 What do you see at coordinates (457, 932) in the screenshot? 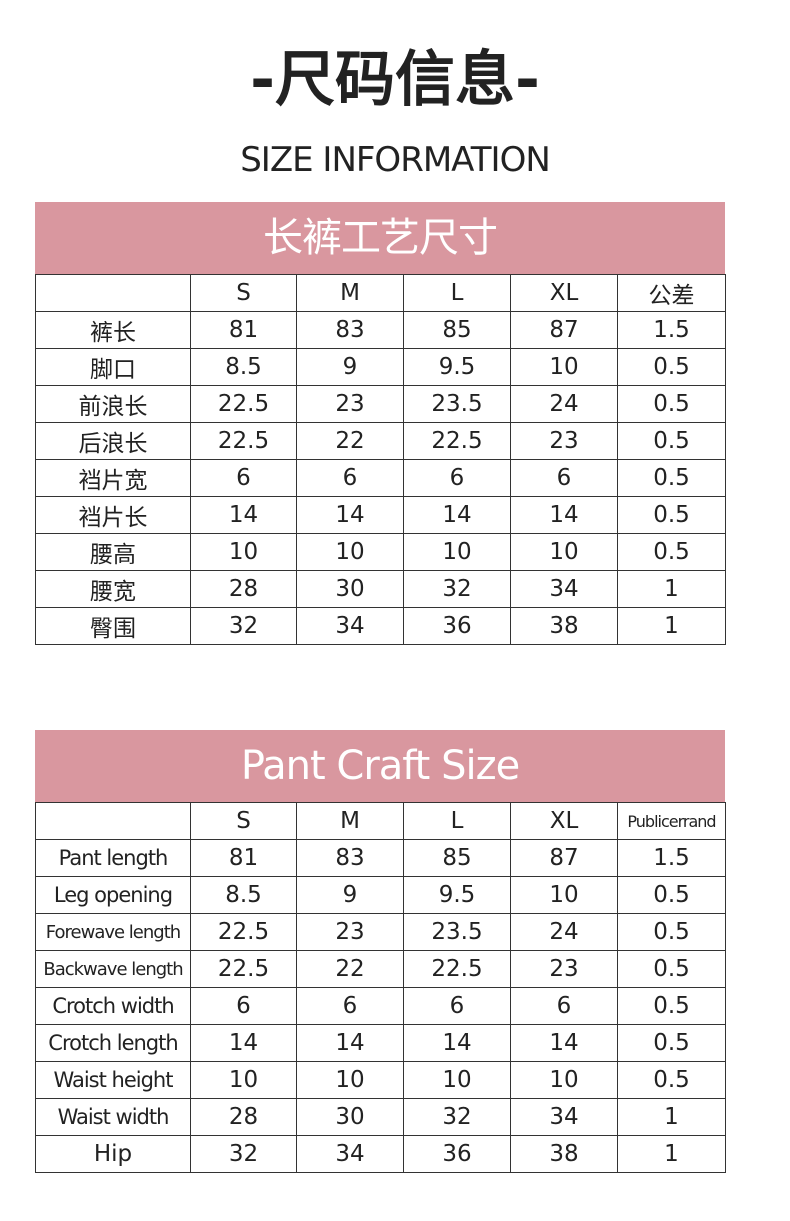
I see `cell-value: 23.5` at bounding box center [457, 932].